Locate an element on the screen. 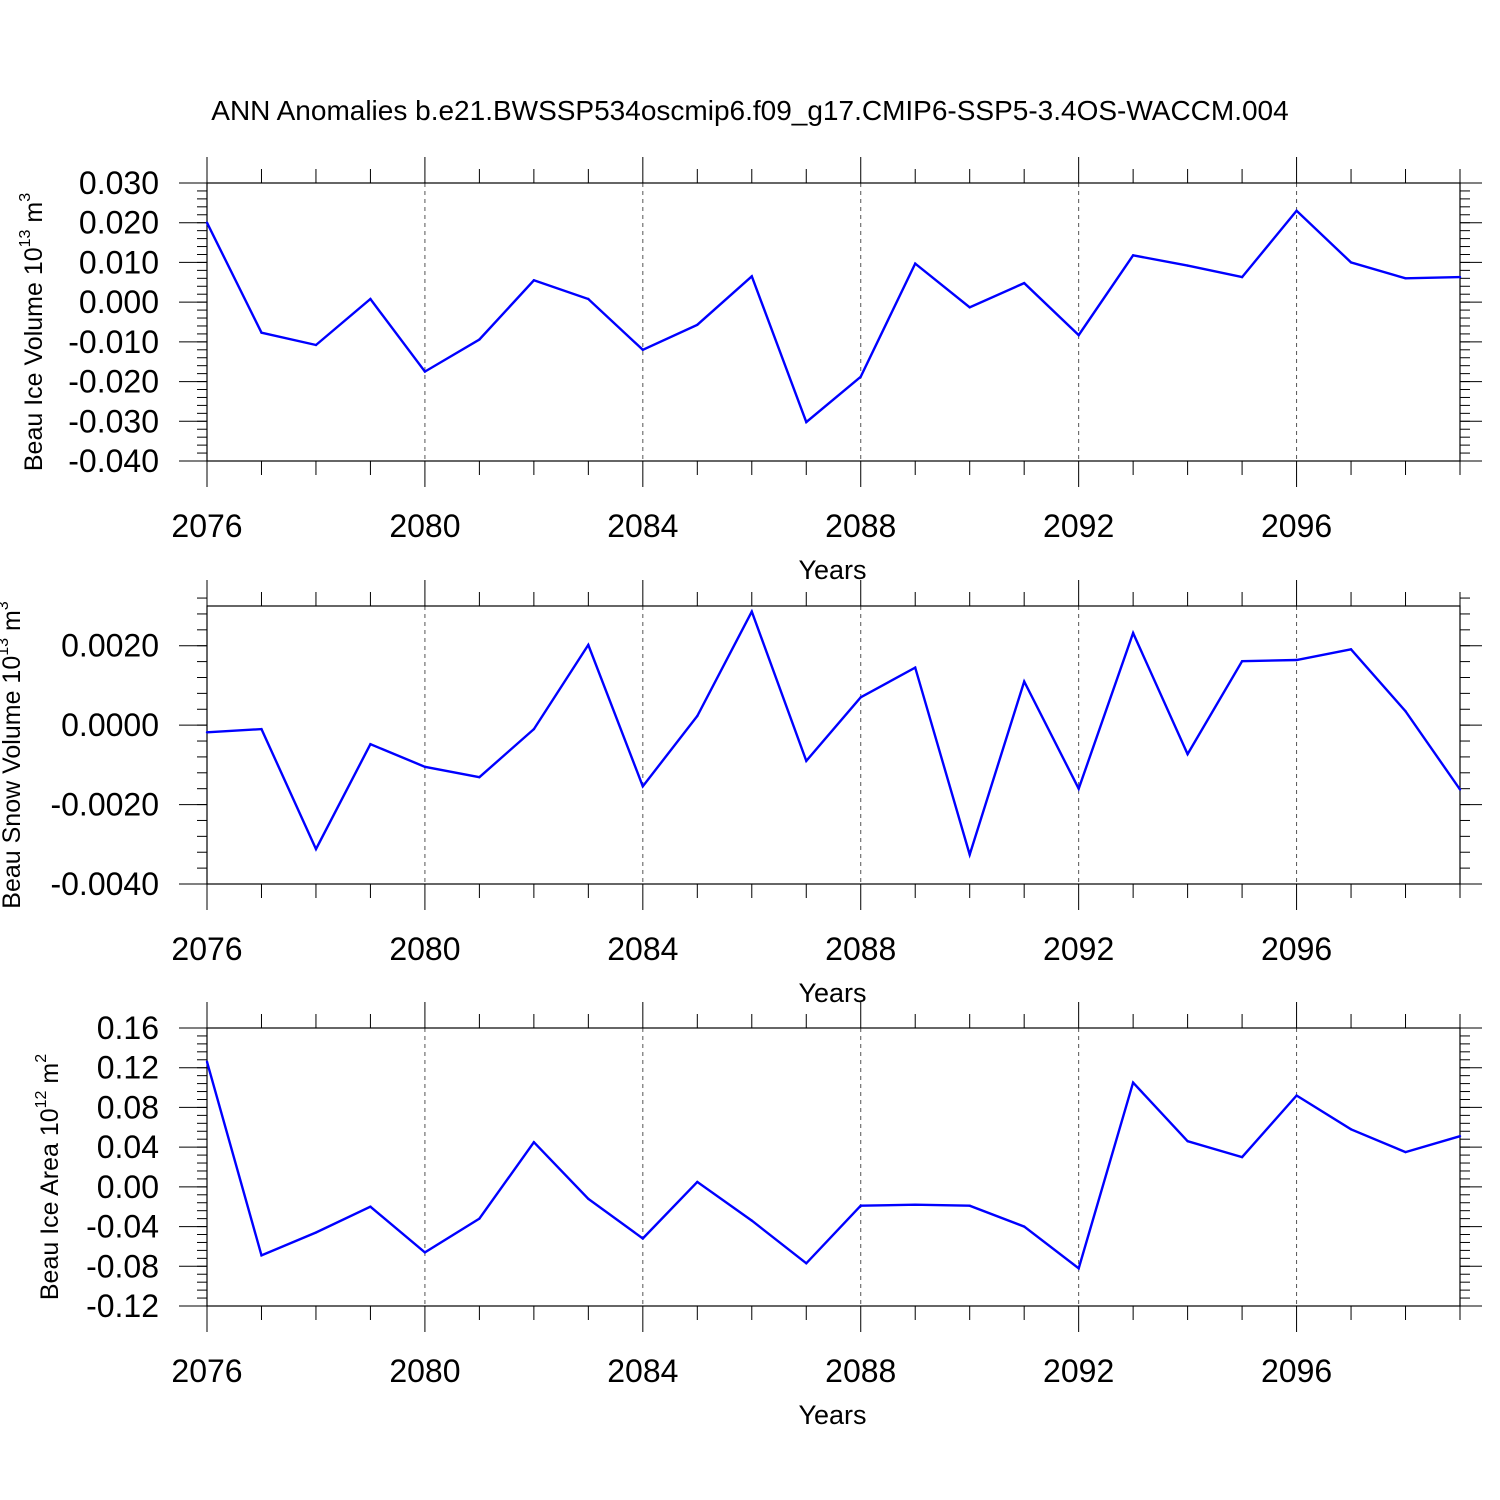 The height and width of the screenshot is (1500, 1500). y-tick-label: -0.030 is located at coordinates (113, 421).